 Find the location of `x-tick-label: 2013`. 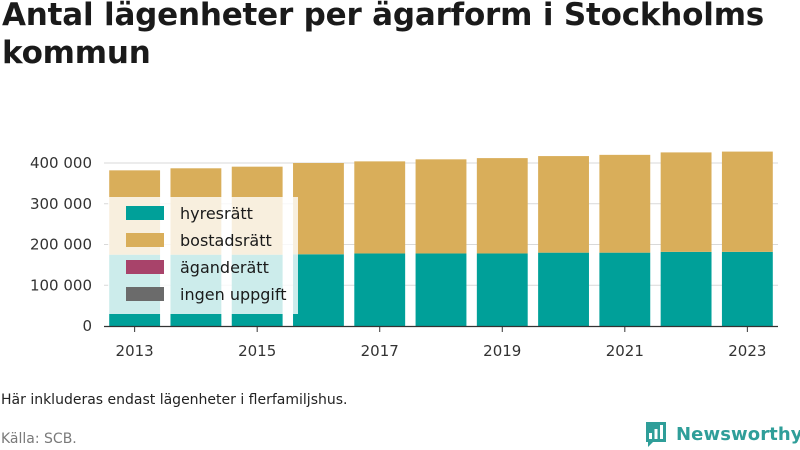

x-tick-label: 2013 is located at coordinates (135, 351).